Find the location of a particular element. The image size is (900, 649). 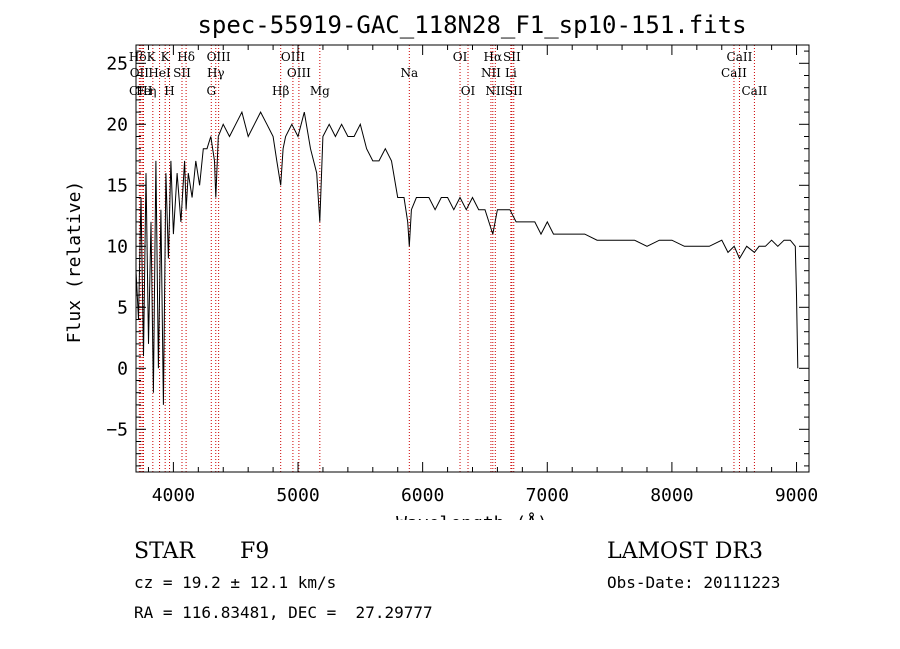

line-marker-label-21: NII is located at coordinates (491, 73).